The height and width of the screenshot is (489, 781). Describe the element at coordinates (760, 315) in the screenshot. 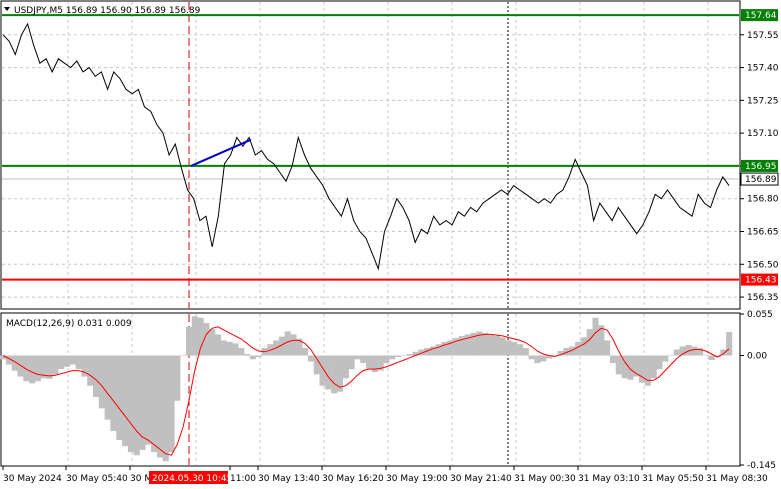

I see `macd-tick-label: 0.055` at that location.